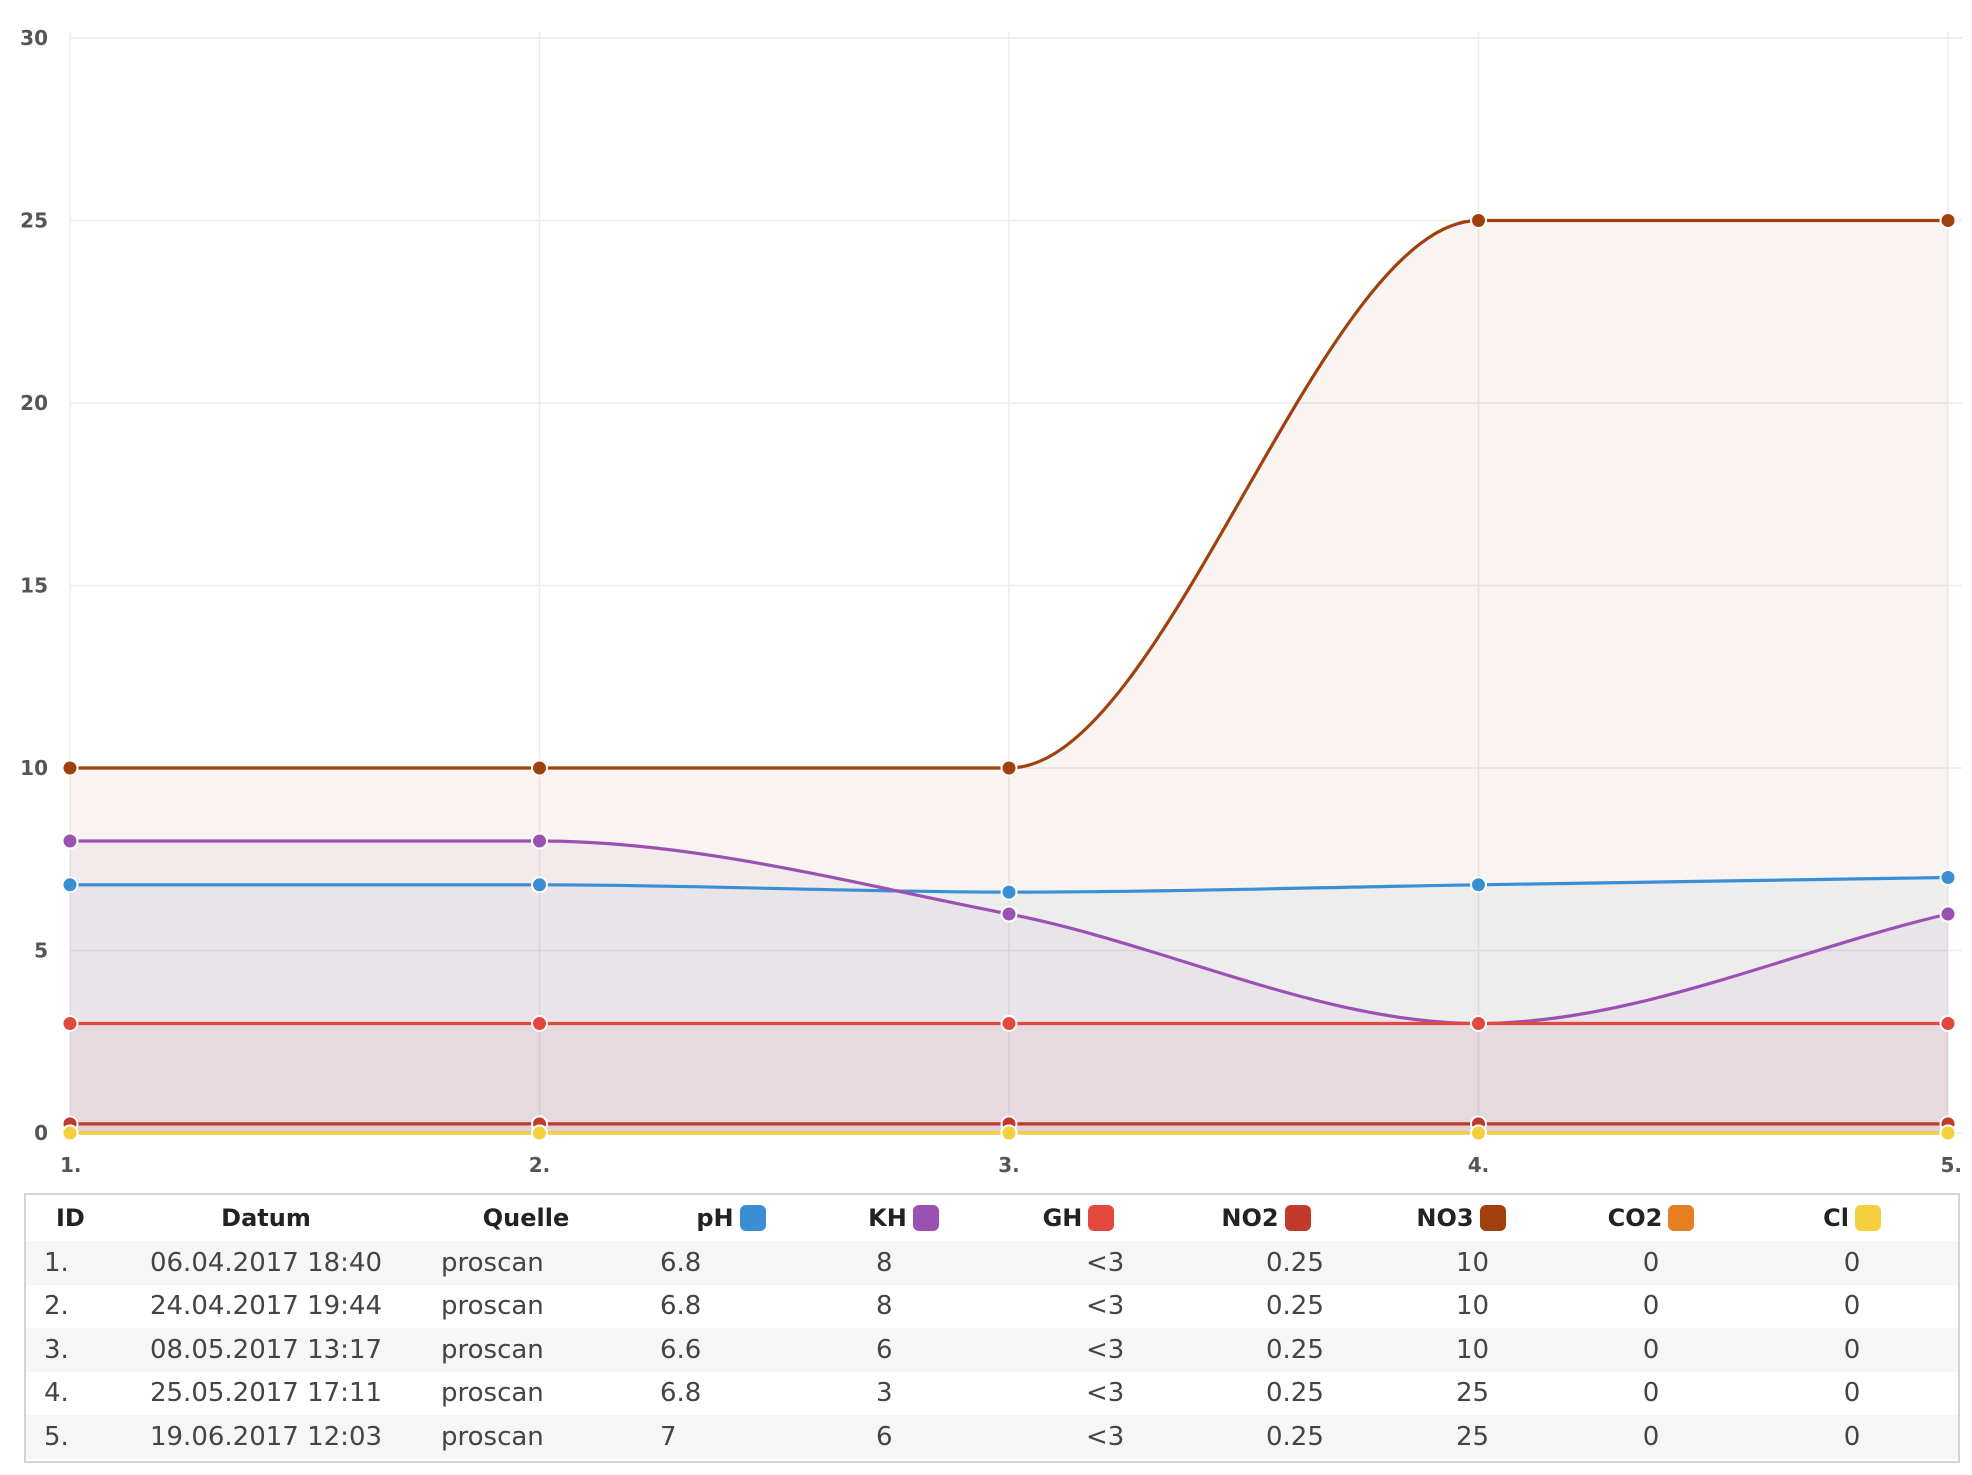  I want to click on x-tick-label: 4., so click(1479, 1165).